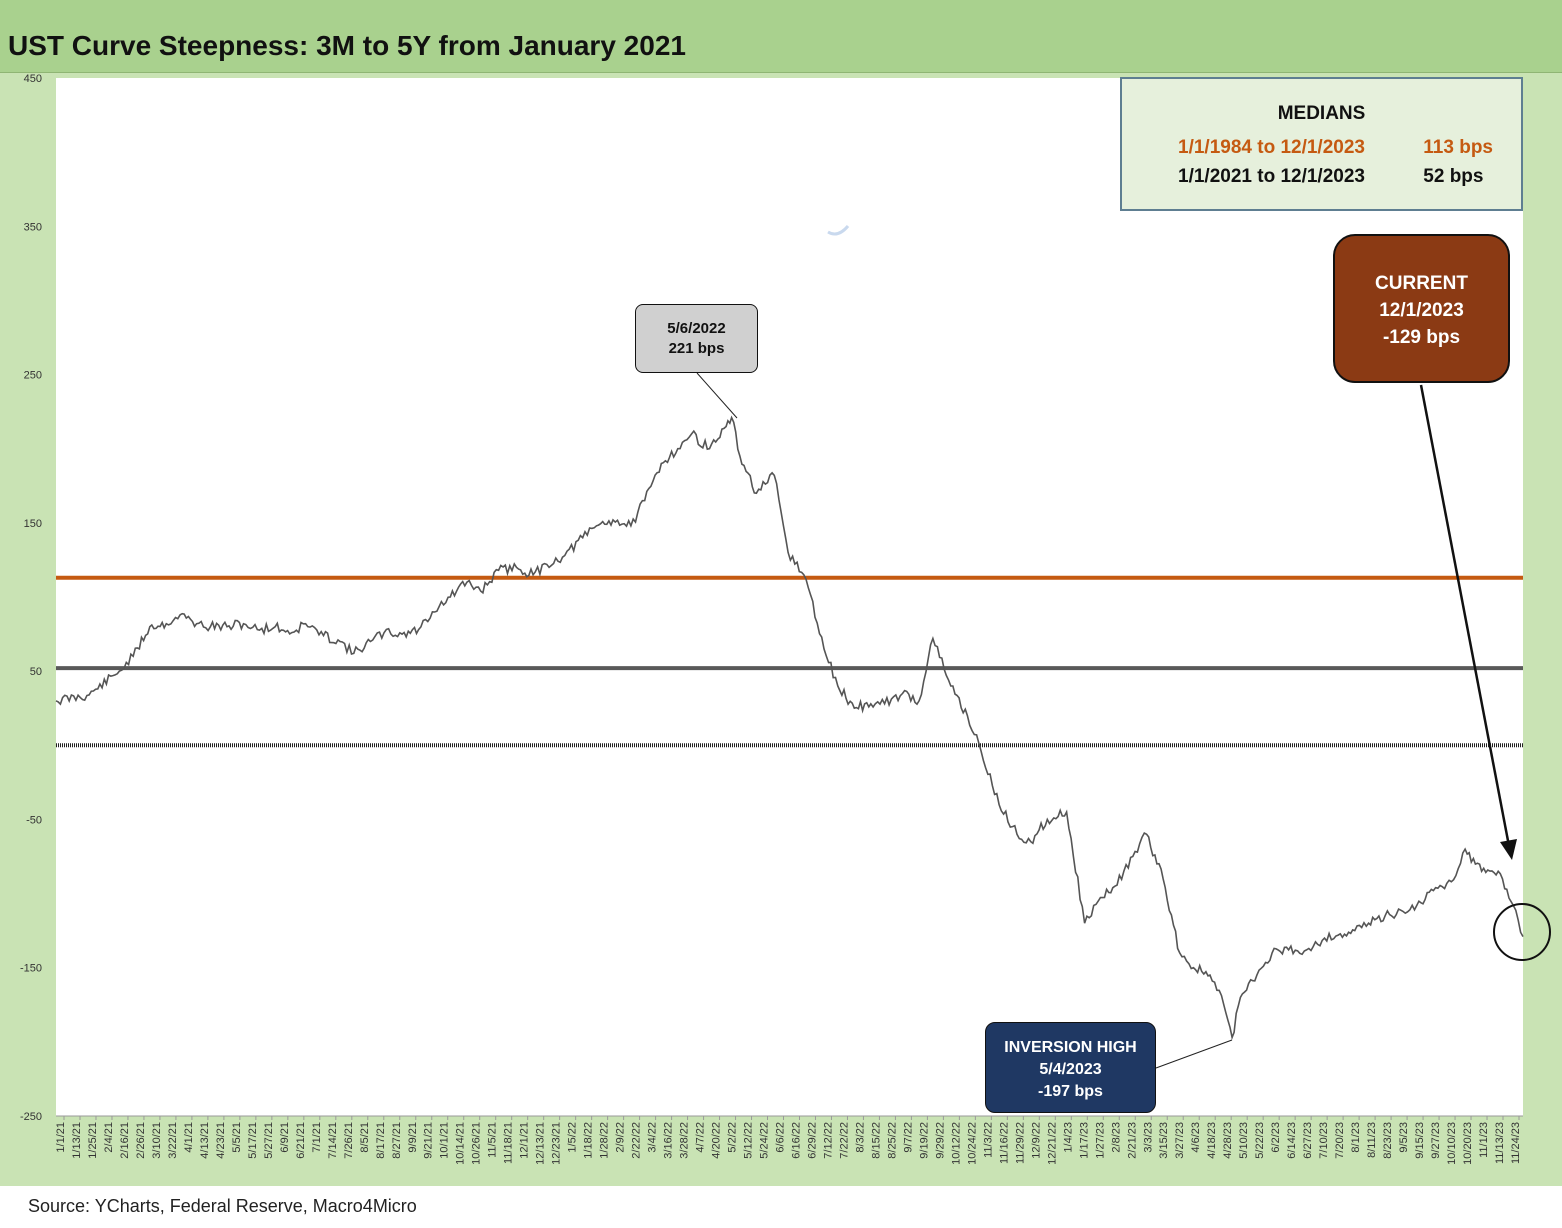 This screenshot has height=1228, width=1562. Describe the element at coordinates (621, 1137) in the screenshot. I see `x-tick-label: 2/9/22` at that location.